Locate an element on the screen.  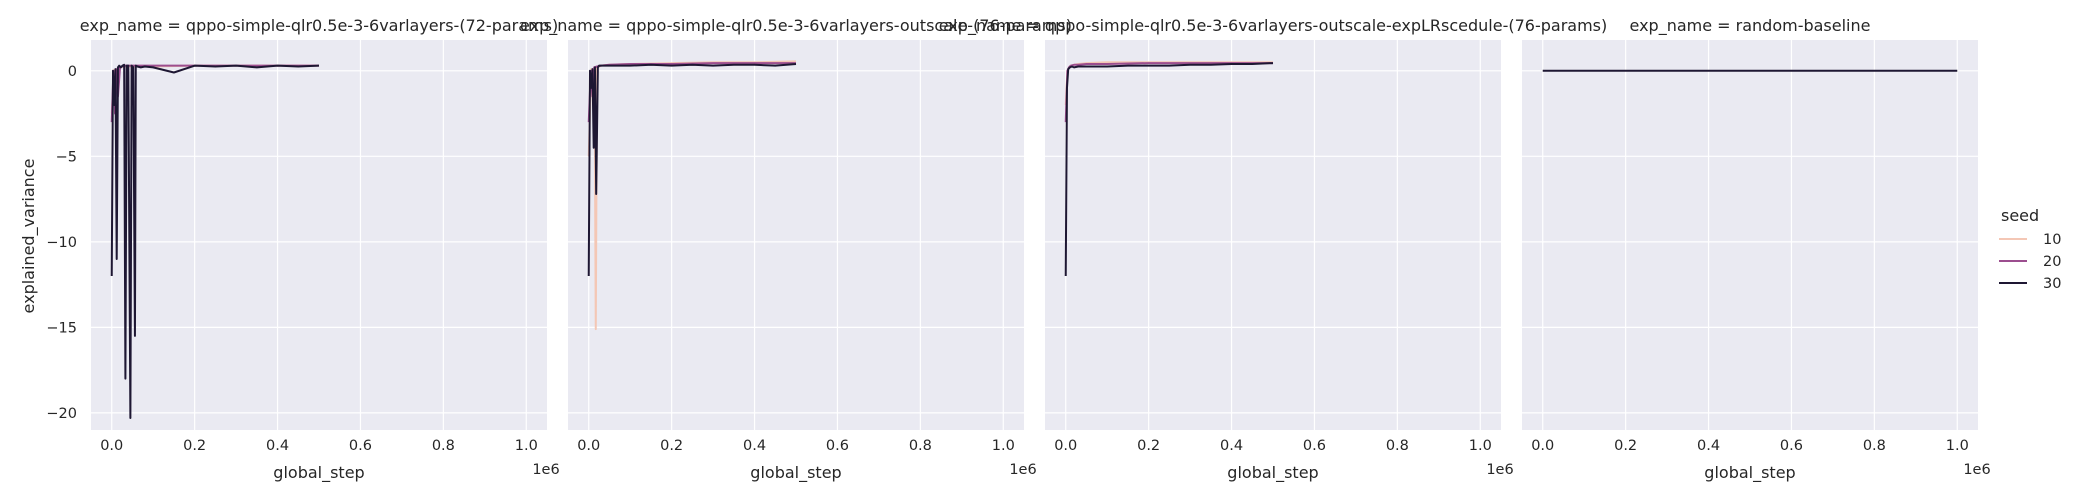
legend: seed 10 20 30 is located at coordinates (2030, 249).